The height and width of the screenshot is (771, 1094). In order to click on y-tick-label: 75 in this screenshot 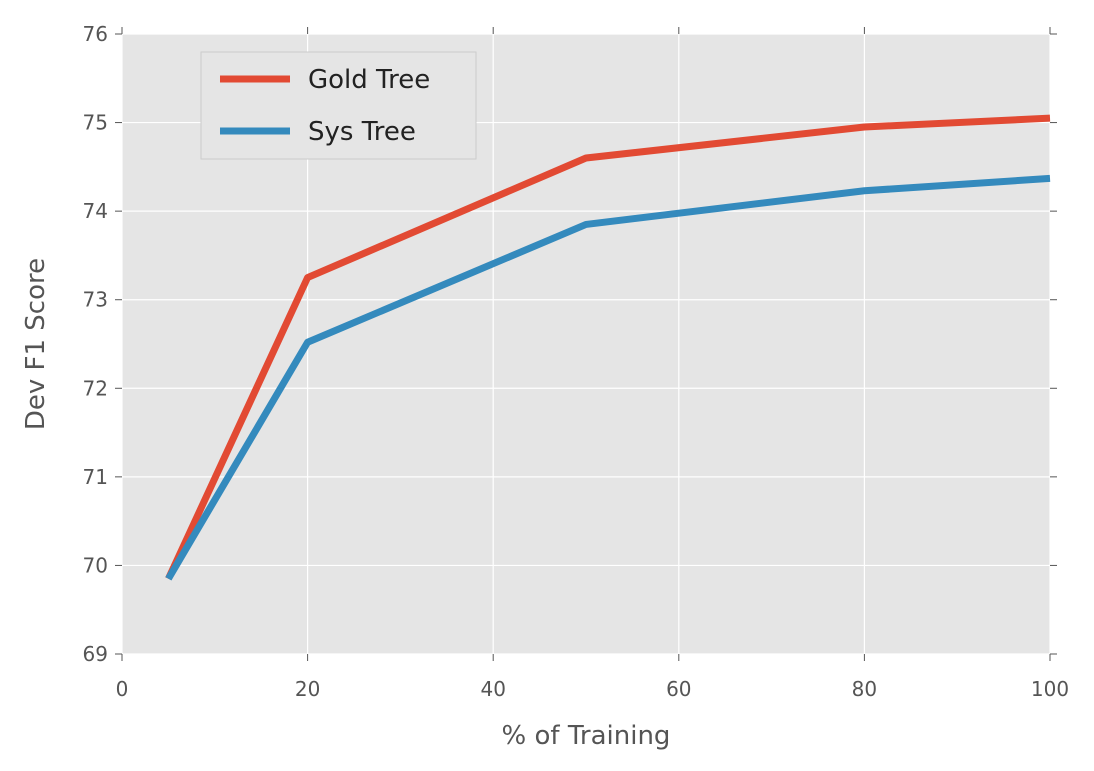, I will do `click(95, 123)`.